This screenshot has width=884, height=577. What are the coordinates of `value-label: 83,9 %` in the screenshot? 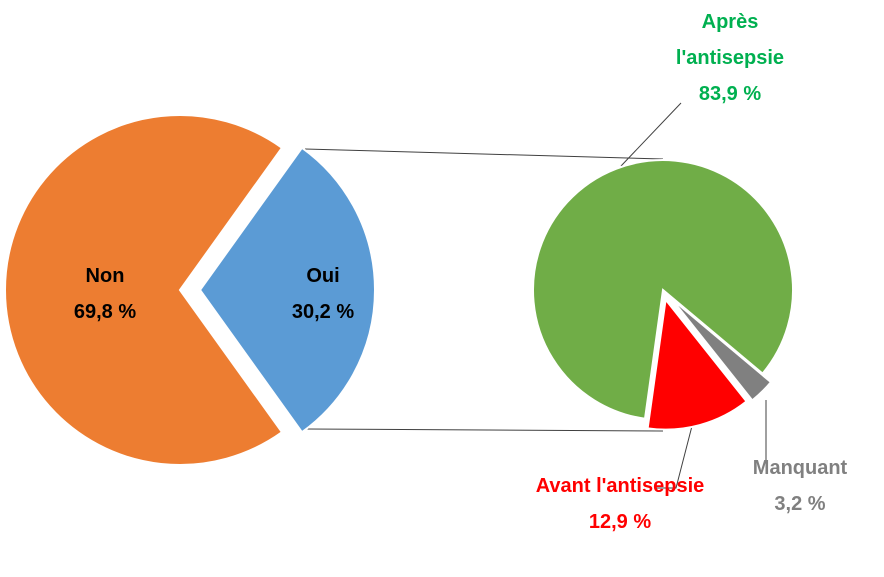 It's located at (730, 94).